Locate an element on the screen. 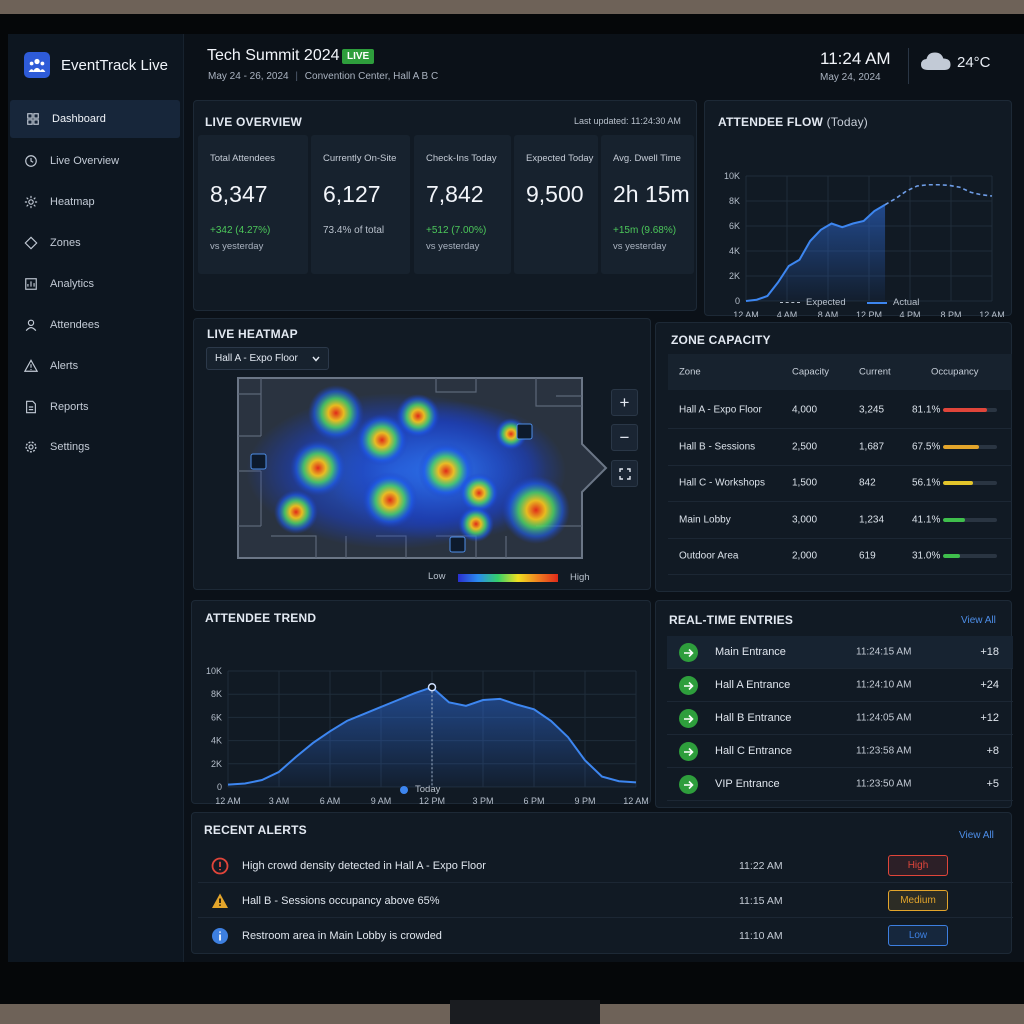  gear-icon is located at coordinates (31, 447).